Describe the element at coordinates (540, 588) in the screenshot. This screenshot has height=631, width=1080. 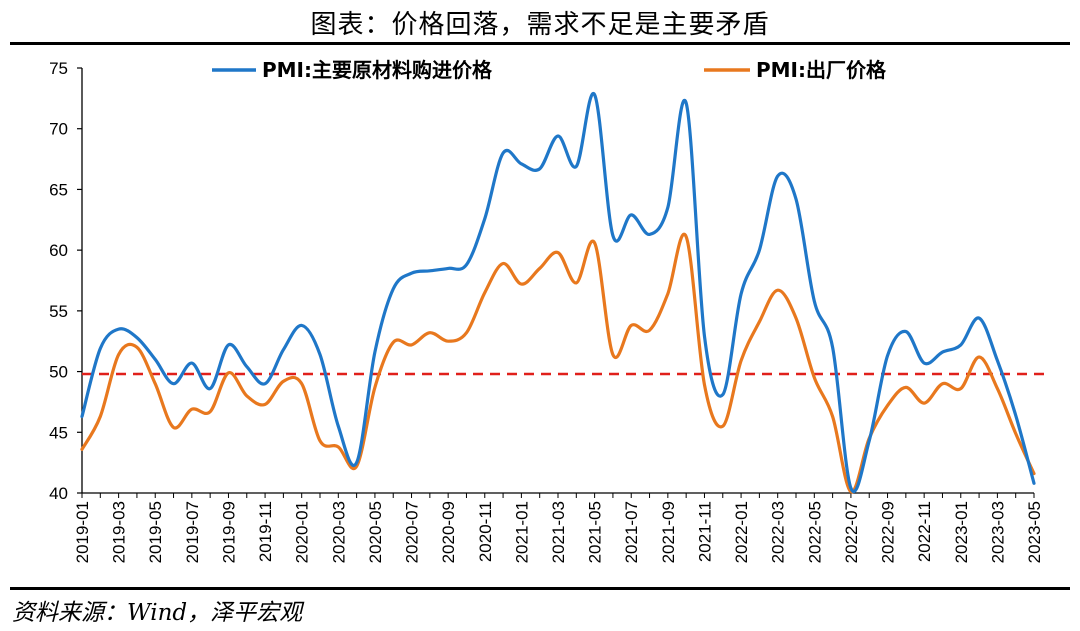
I see `footer-divider` at that location.